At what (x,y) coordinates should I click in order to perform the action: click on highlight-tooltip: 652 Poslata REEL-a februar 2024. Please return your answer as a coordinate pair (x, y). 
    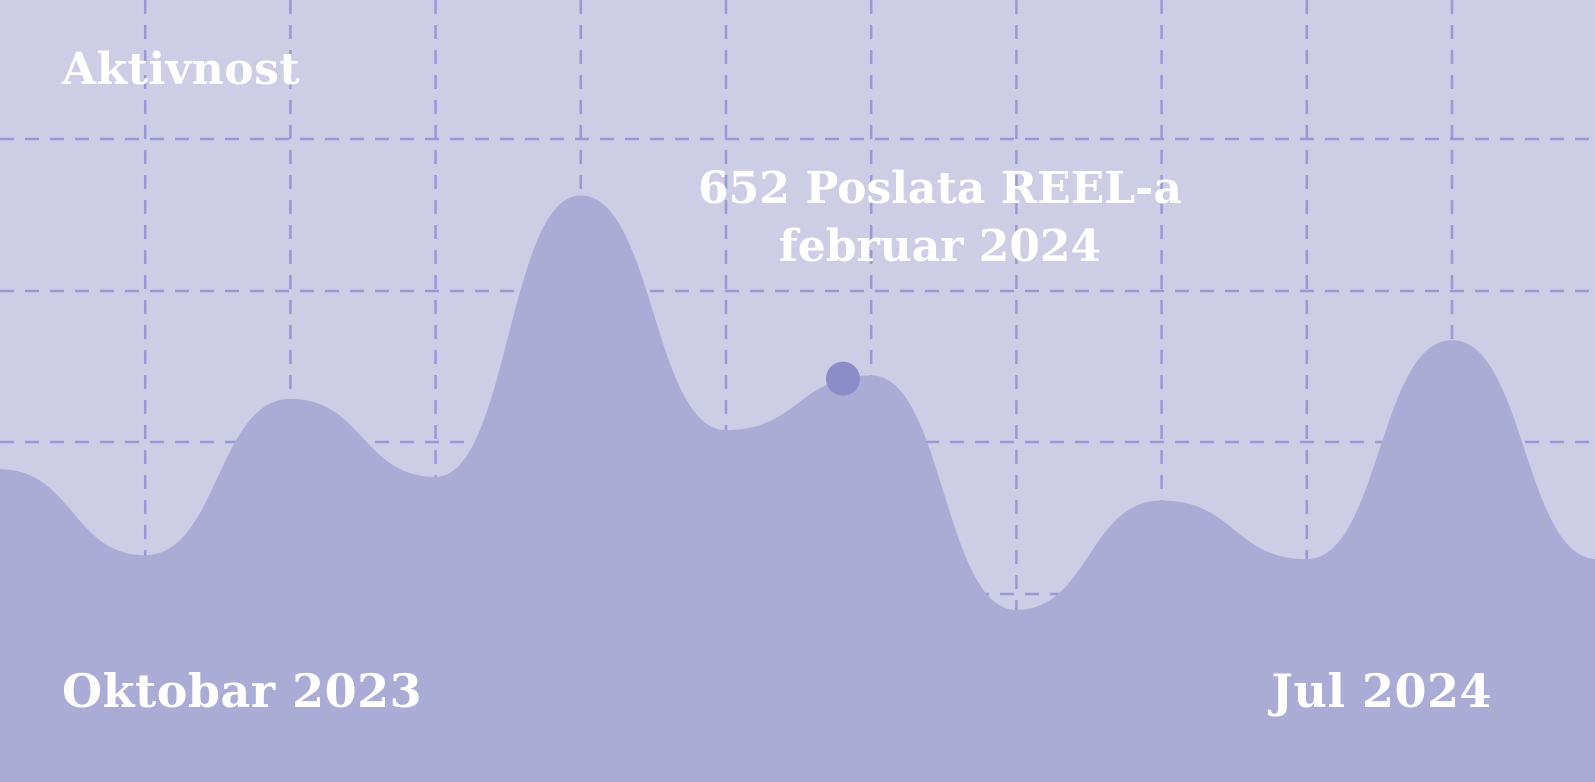
    Looking at the image, I should click on (940, 218).